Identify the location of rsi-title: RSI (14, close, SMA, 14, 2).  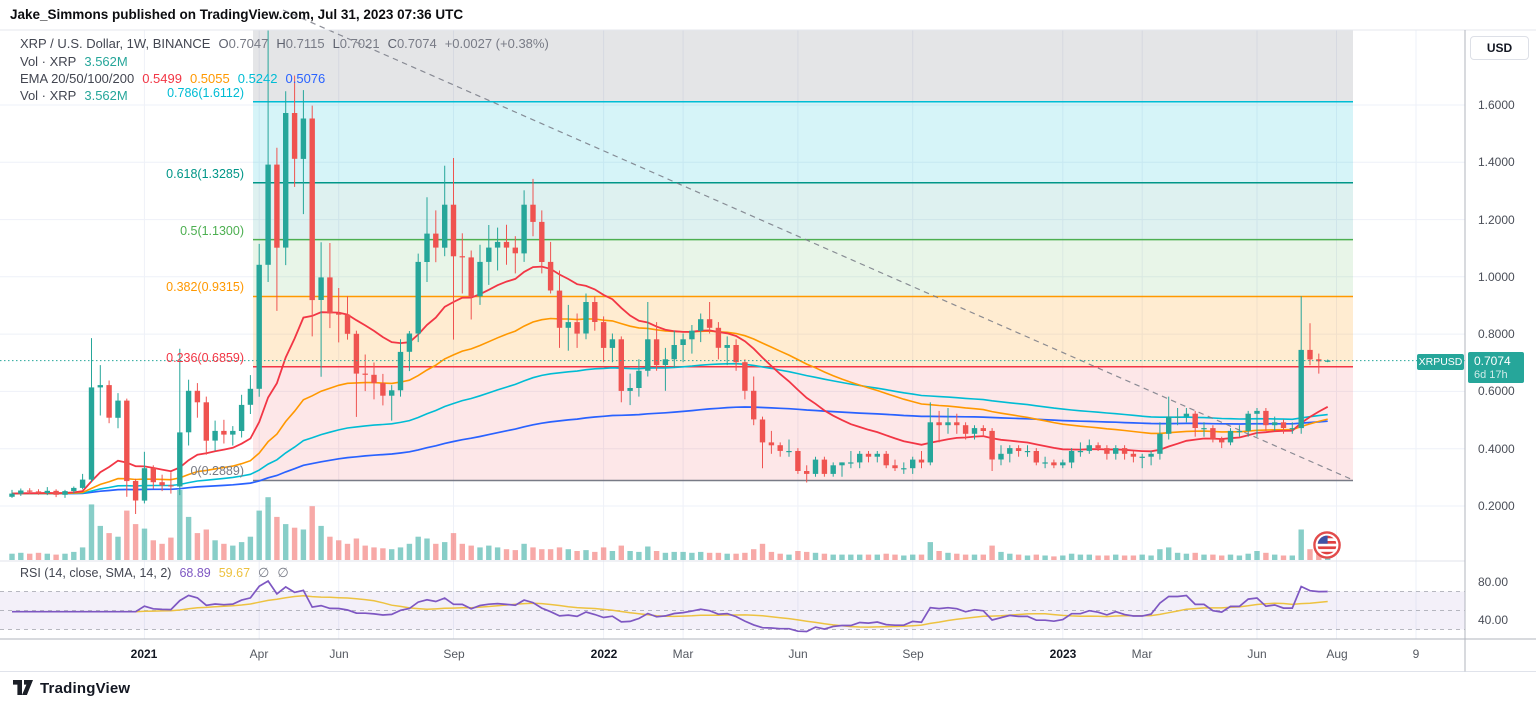
(96, 573).